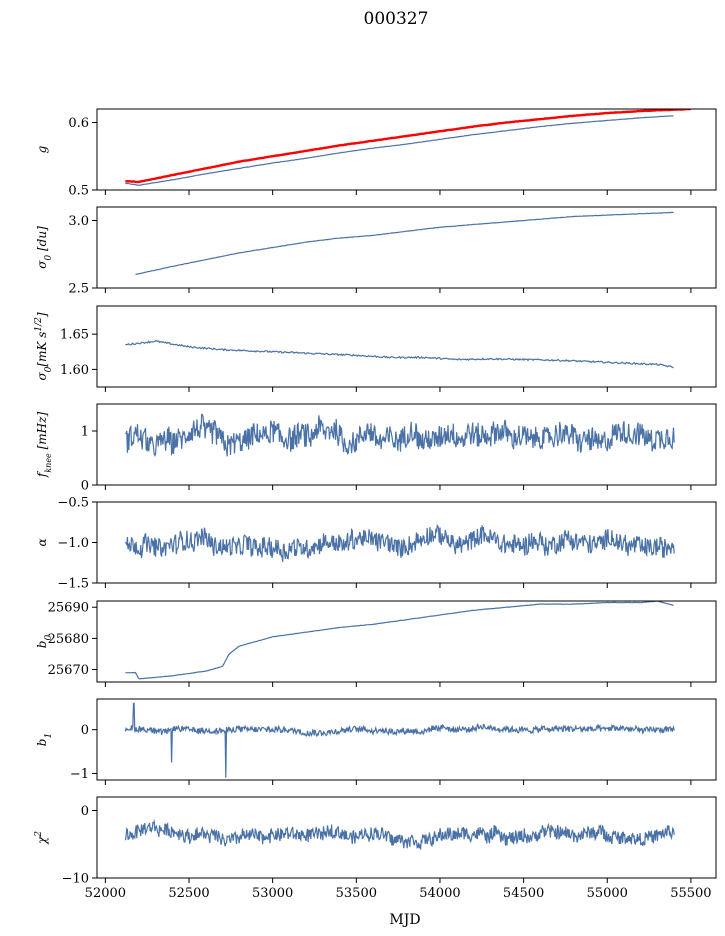 The width and height of the screenshot is (725, 936). I want to click on panel-3: 1.60 1.65 σ0[mK s1/2], so click(375, 348).